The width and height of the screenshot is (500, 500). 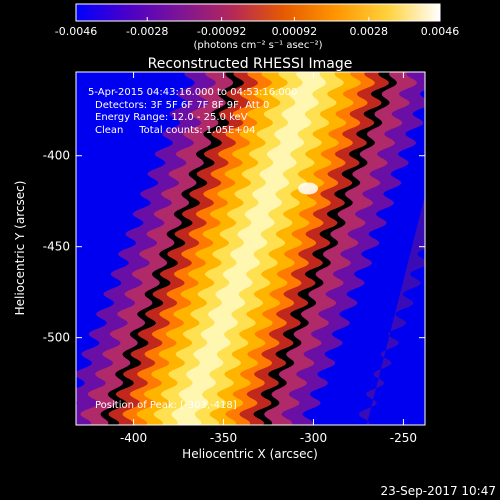 I want to click on colorbar-tick-label: -0.00092, so click(x=221, y=31).